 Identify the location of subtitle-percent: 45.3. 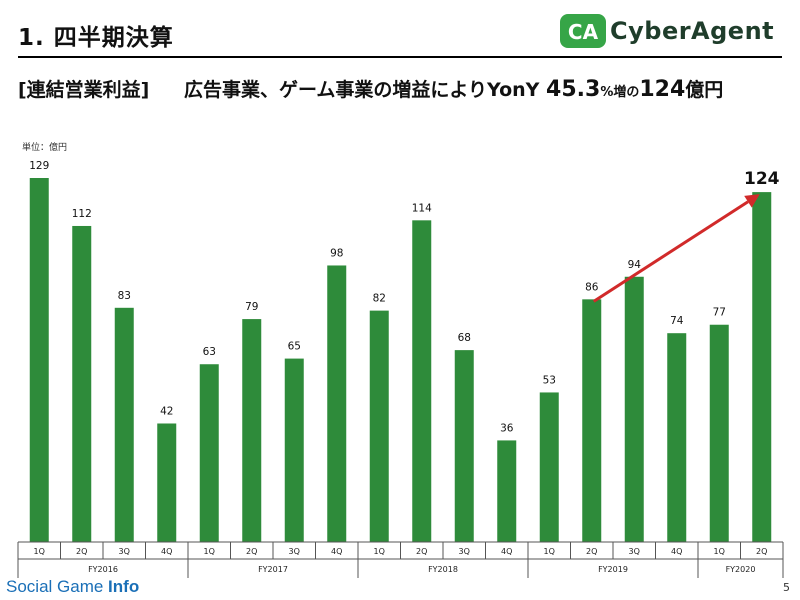
(573, 89).